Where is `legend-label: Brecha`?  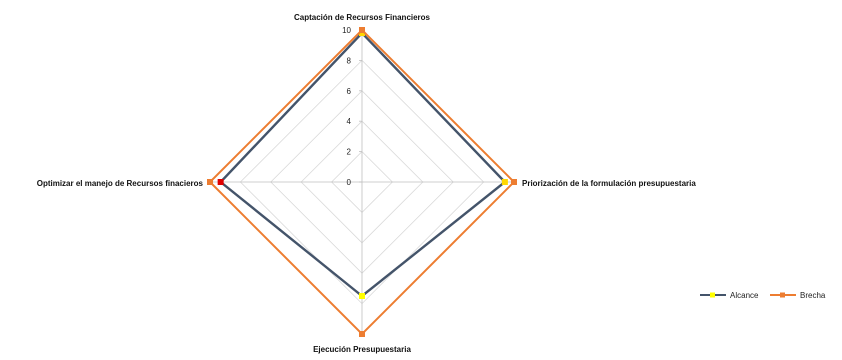
legend-label: Brecha is located at coordinates (813, 295).